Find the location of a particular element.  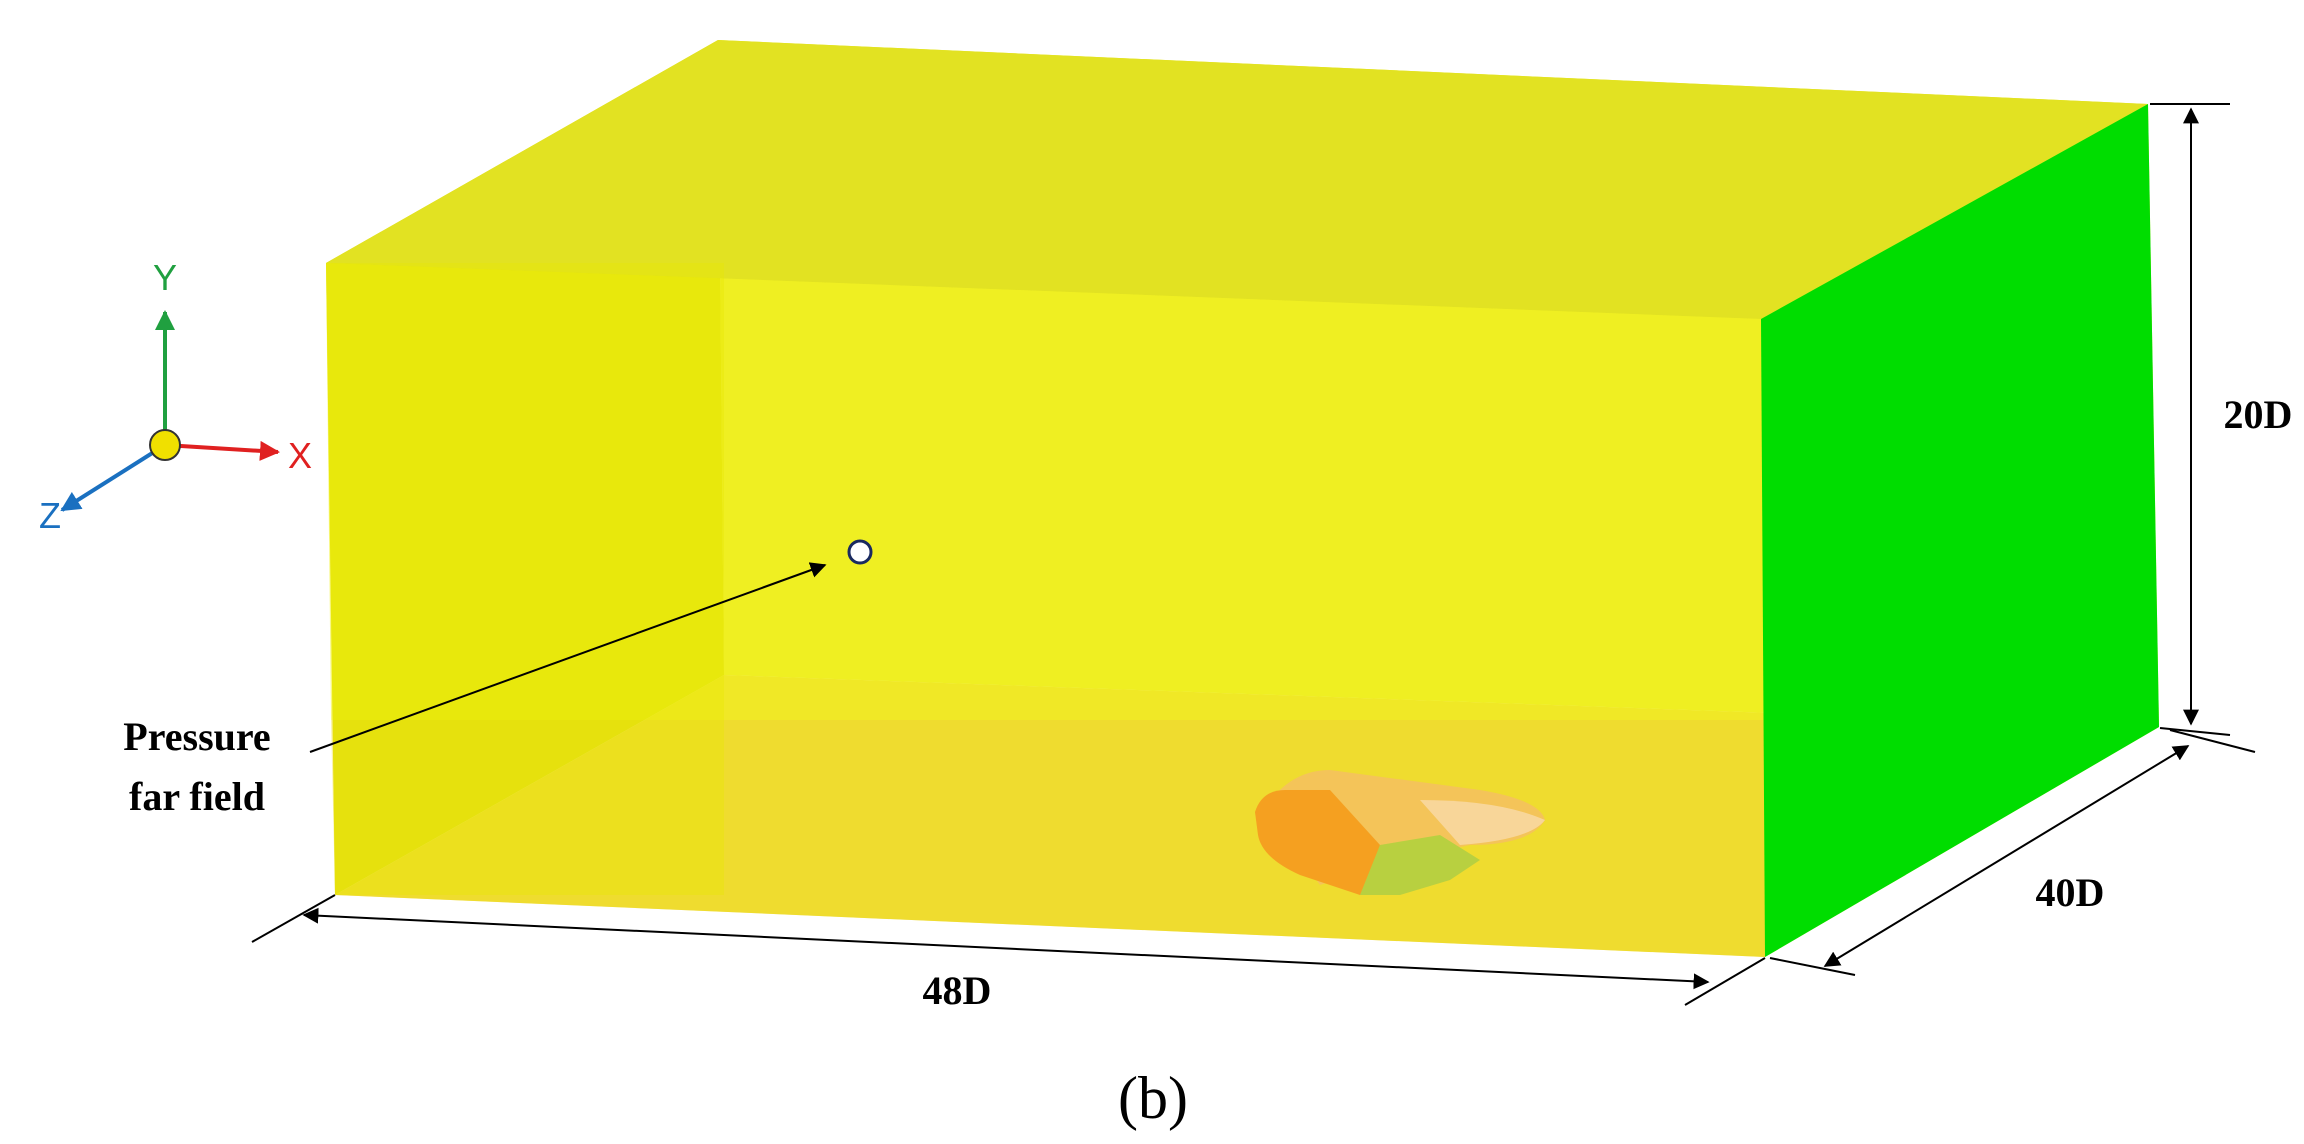

annotation-line: Pressure is located at coordinates (196, 736).